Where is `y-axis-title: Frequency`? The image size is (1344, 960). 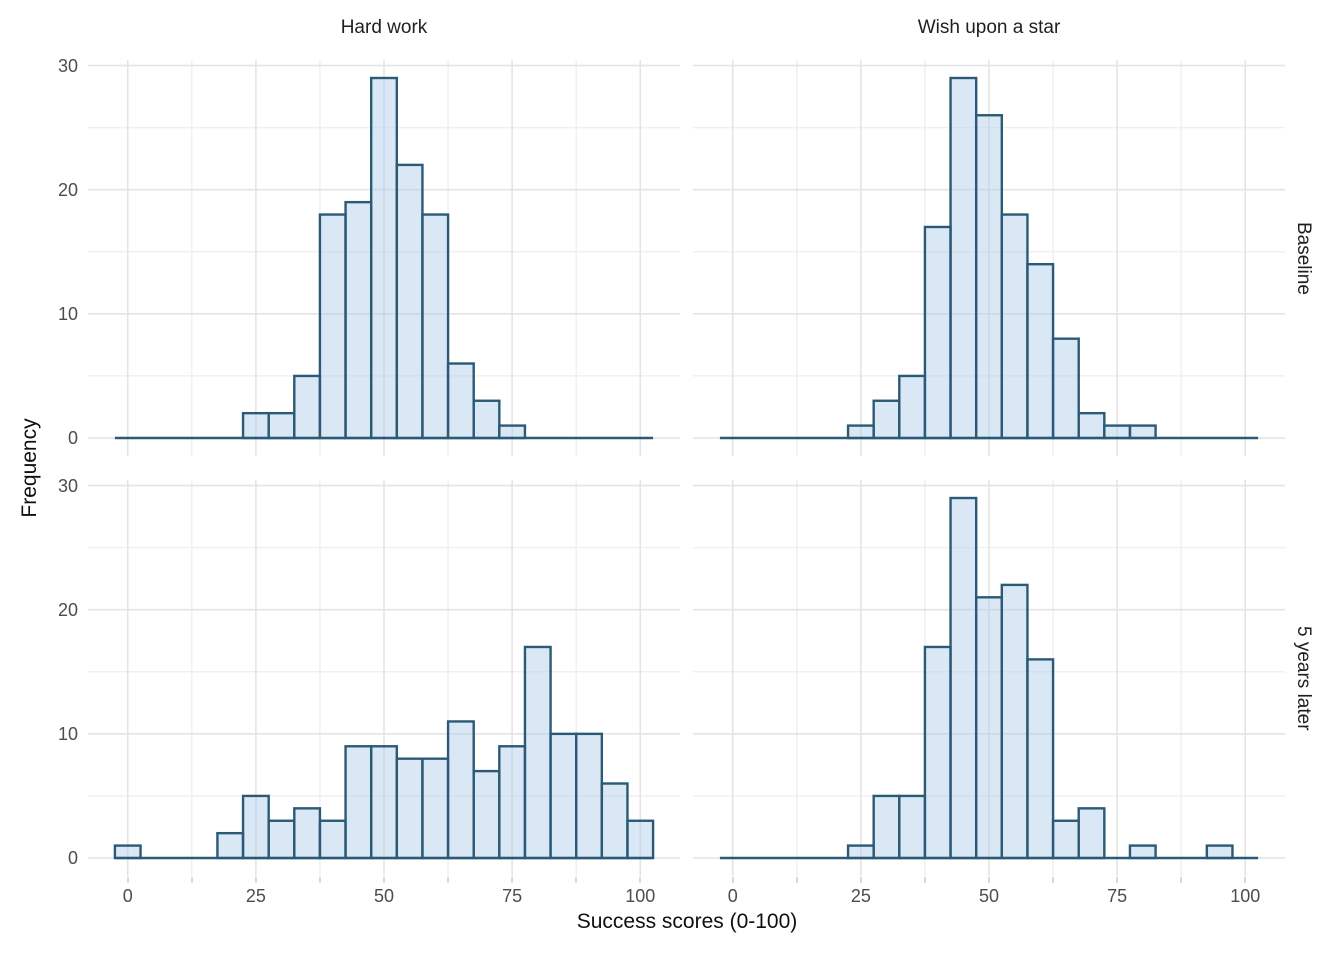 y-axis-title: Frequency is located at coordinates (29, 468).